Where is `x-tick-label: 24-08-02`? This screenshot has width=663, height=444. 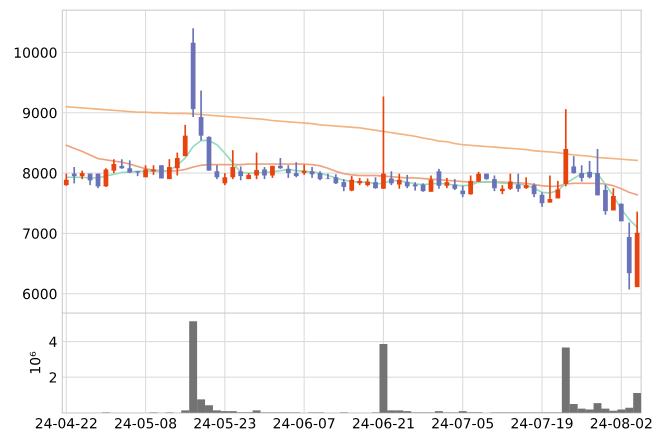
x-tick-label: 24-08-02 is located at coordinates (621, 423).